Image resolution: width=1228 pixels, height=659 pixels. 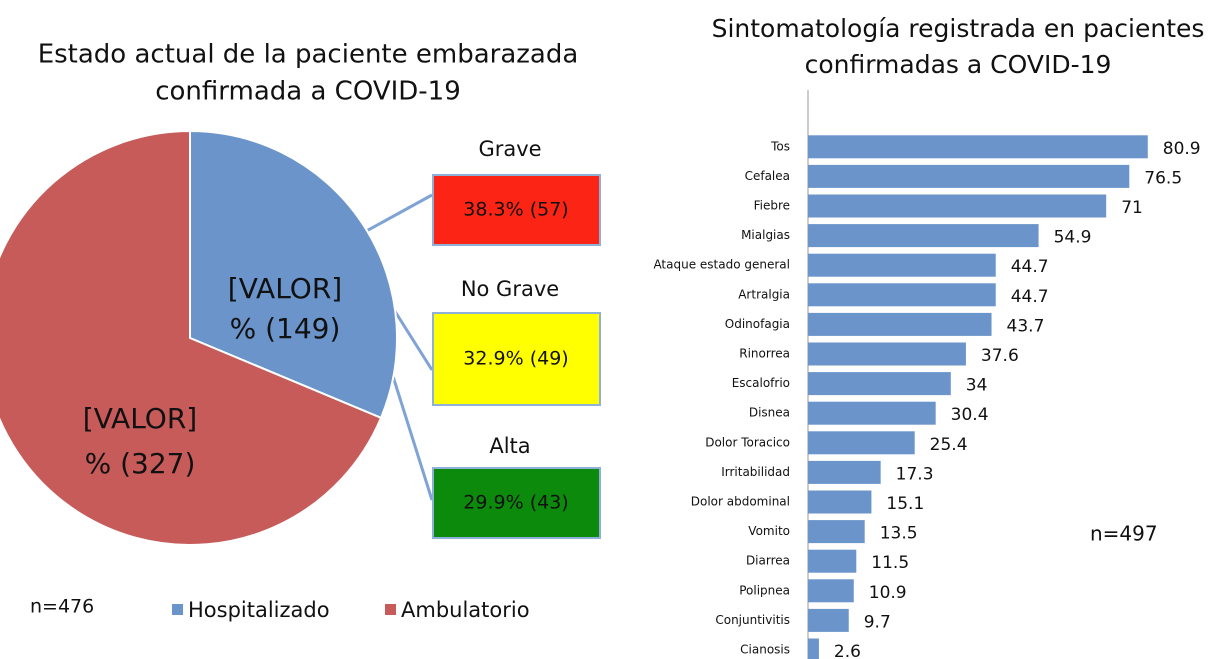 I want to click on callout-text: 38.3% (57), so click(x=515, y=210).